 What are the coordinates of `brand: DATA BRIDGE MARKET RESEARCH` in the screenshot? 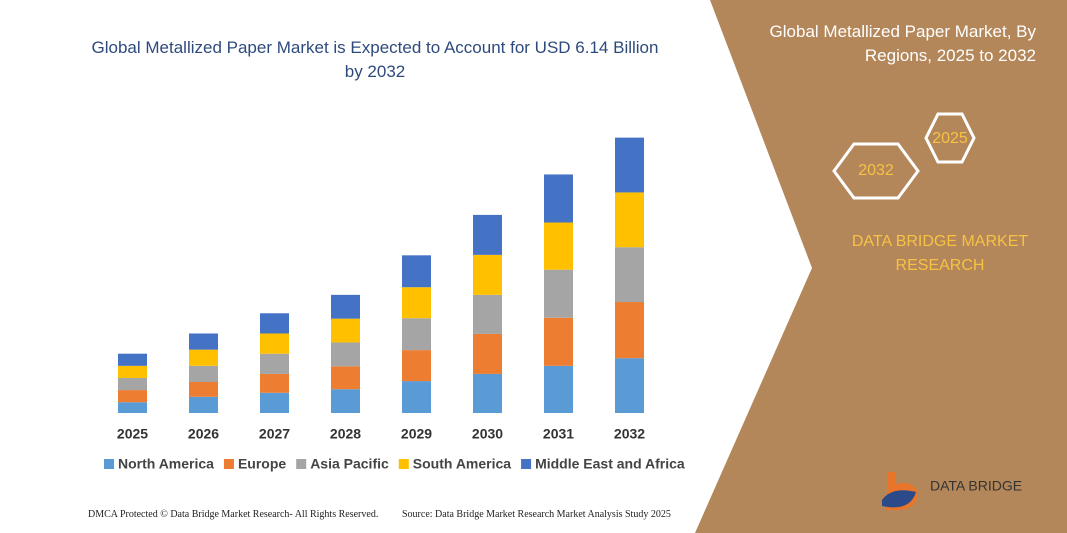 It's located at (940, 253).